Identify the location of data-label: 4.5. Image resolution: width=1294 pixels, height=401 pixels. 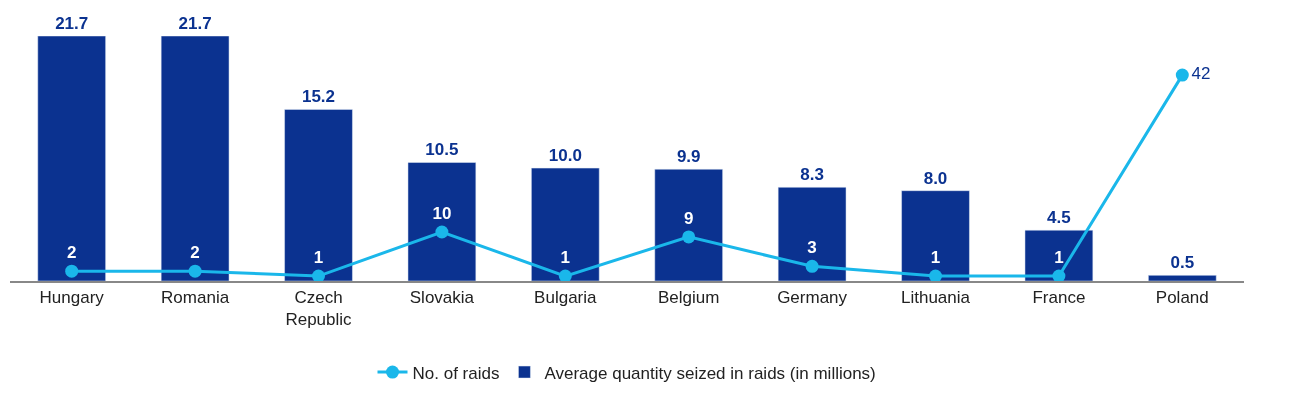
(1059, 218).